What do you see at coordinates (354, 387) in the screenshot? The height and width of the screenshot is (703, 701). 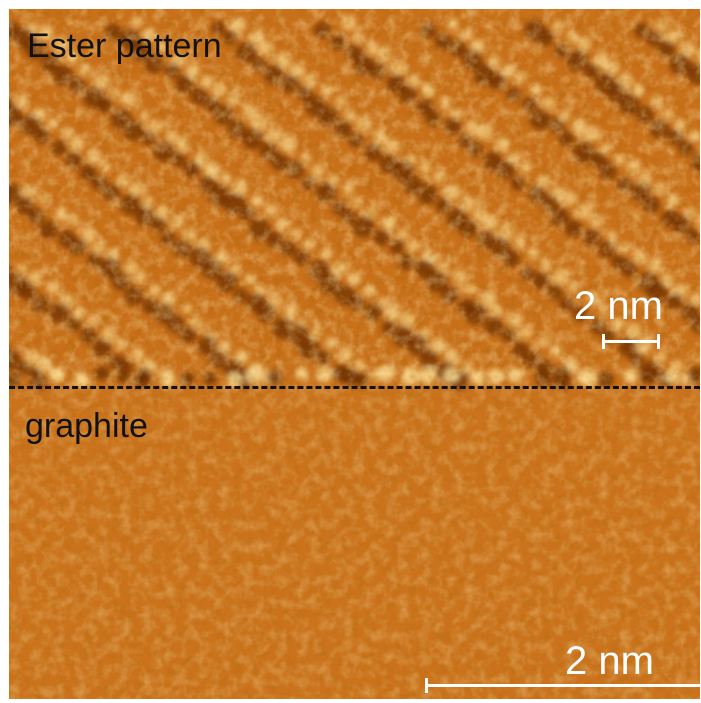 I see `boundary-dashed-line` at bounding box center [354, 387].